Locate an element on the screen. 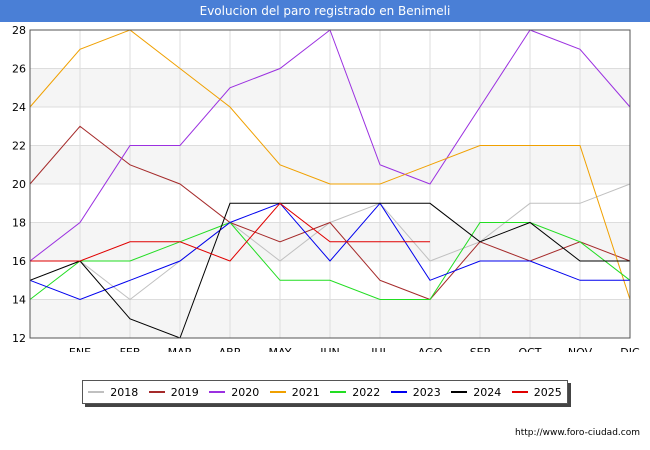  legend-label: 2023 is located at coordinates (426, 392).